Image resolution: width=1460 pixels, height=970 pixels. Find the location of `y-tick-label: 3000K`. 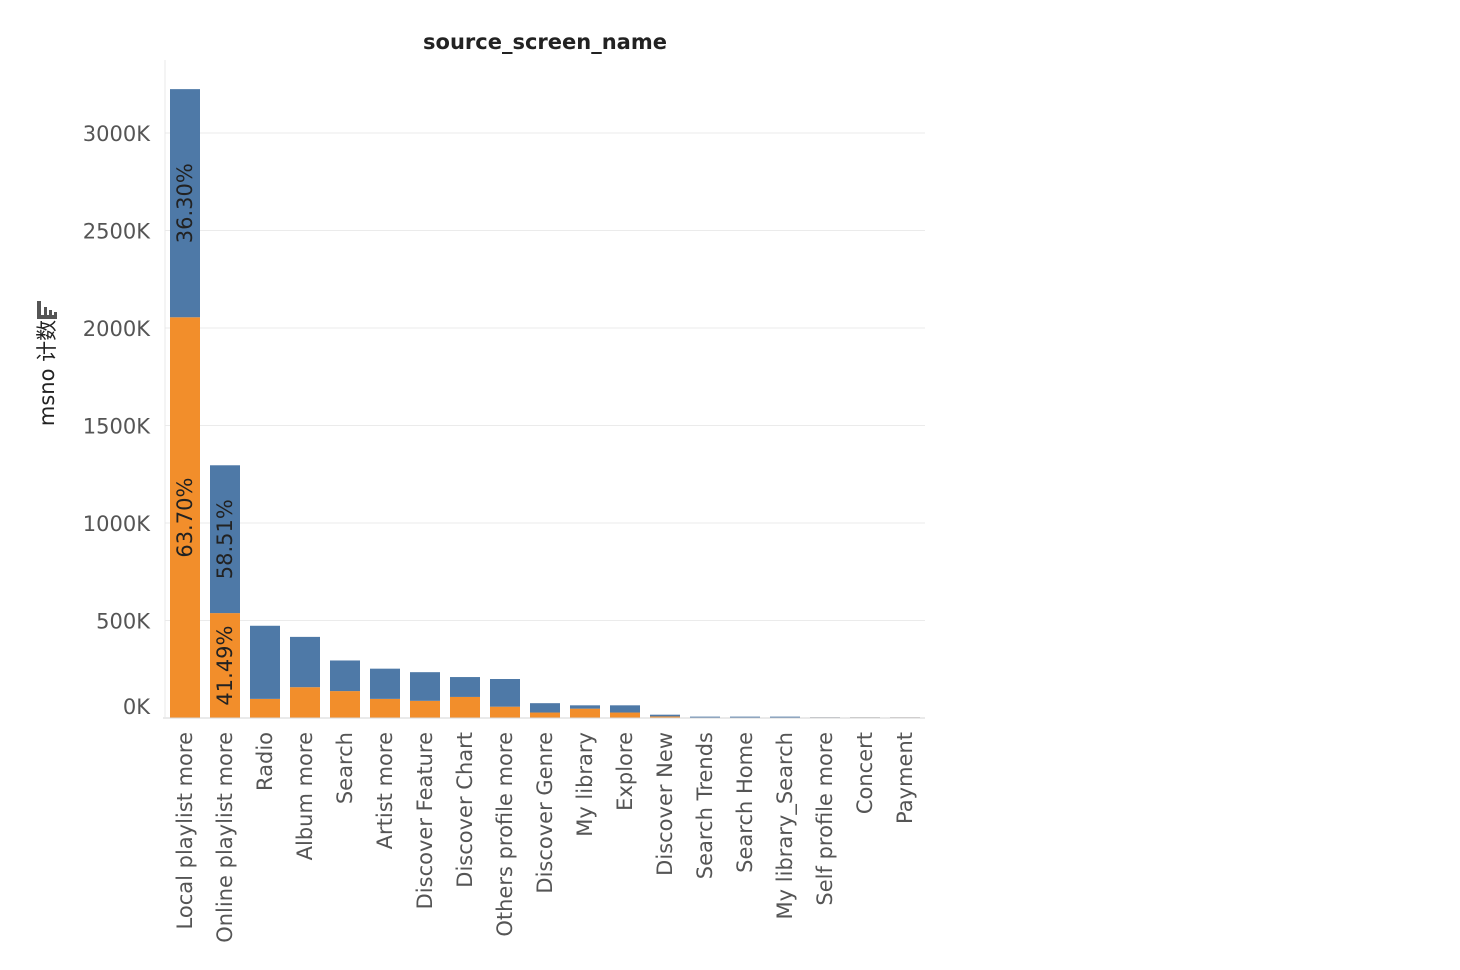

y-tick-label: 3000K is located at coordinates (117, 134).